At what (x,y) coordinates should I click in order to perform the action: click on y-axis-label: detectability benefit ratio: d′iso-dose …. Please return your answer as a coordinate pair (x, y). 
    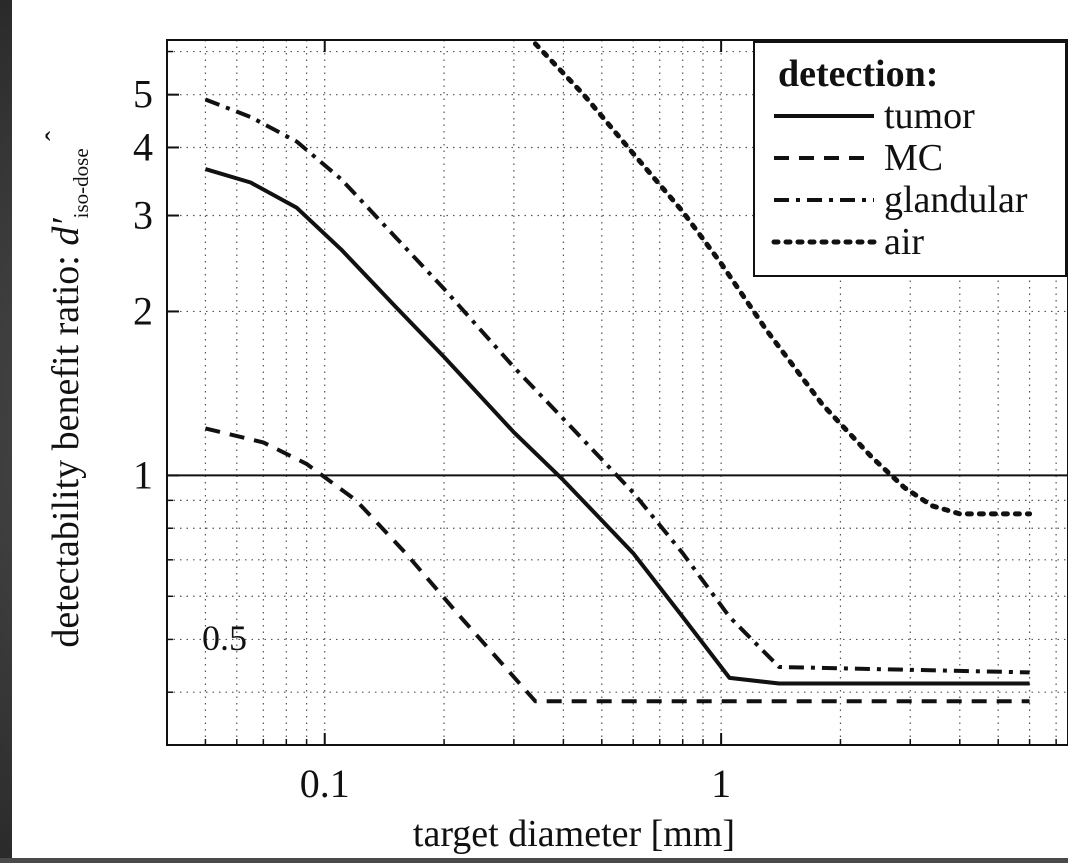
    Looking at the image, I should click on (66, 389).